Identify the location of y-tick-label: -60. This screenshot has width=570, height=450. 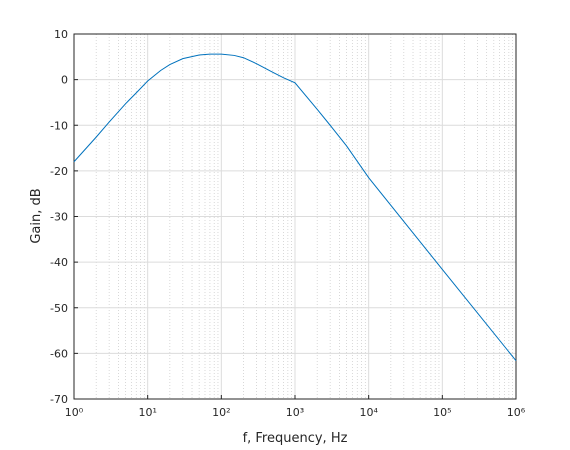
(59, 353).